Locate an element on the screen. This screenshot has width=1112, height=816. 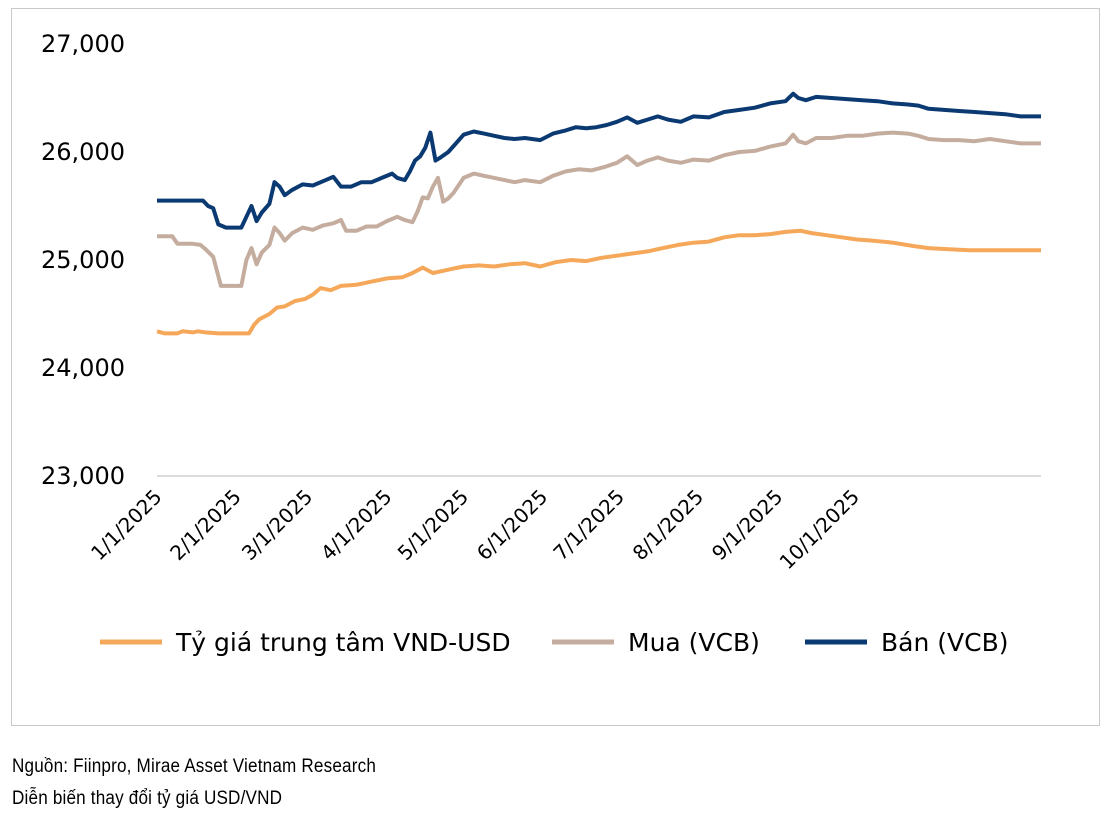
y-tick-label: 27,000 is located at coordinates (83, 44).